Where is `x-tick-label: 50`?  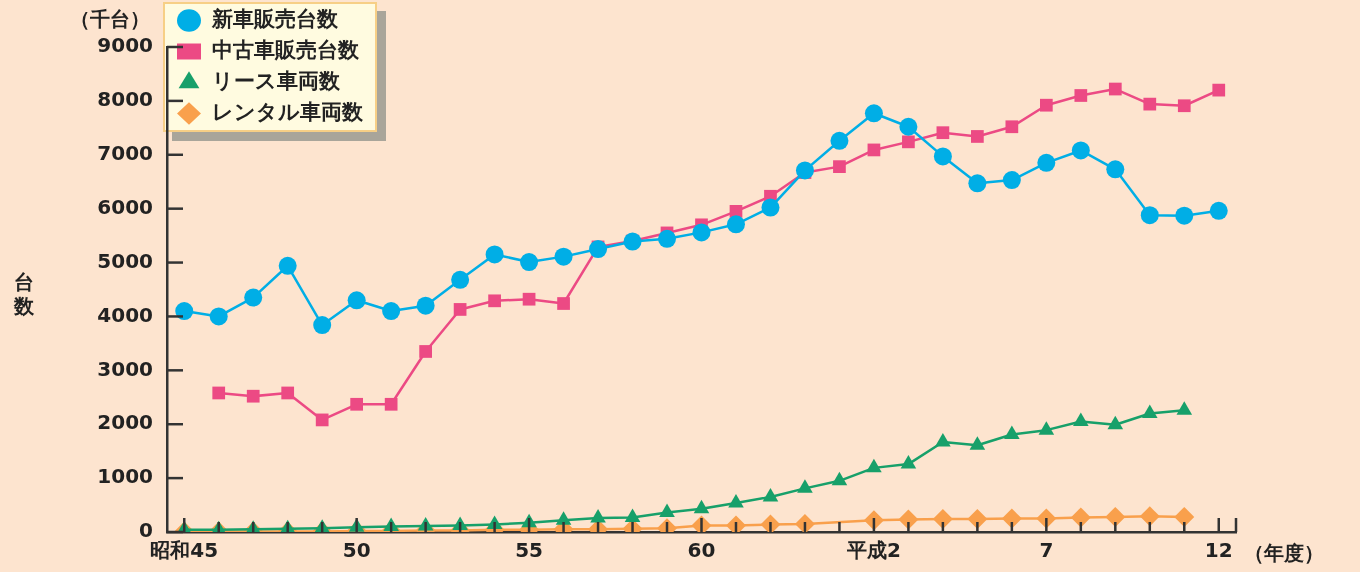
x-tick-label: 50 is located at coordinates (356, 550).